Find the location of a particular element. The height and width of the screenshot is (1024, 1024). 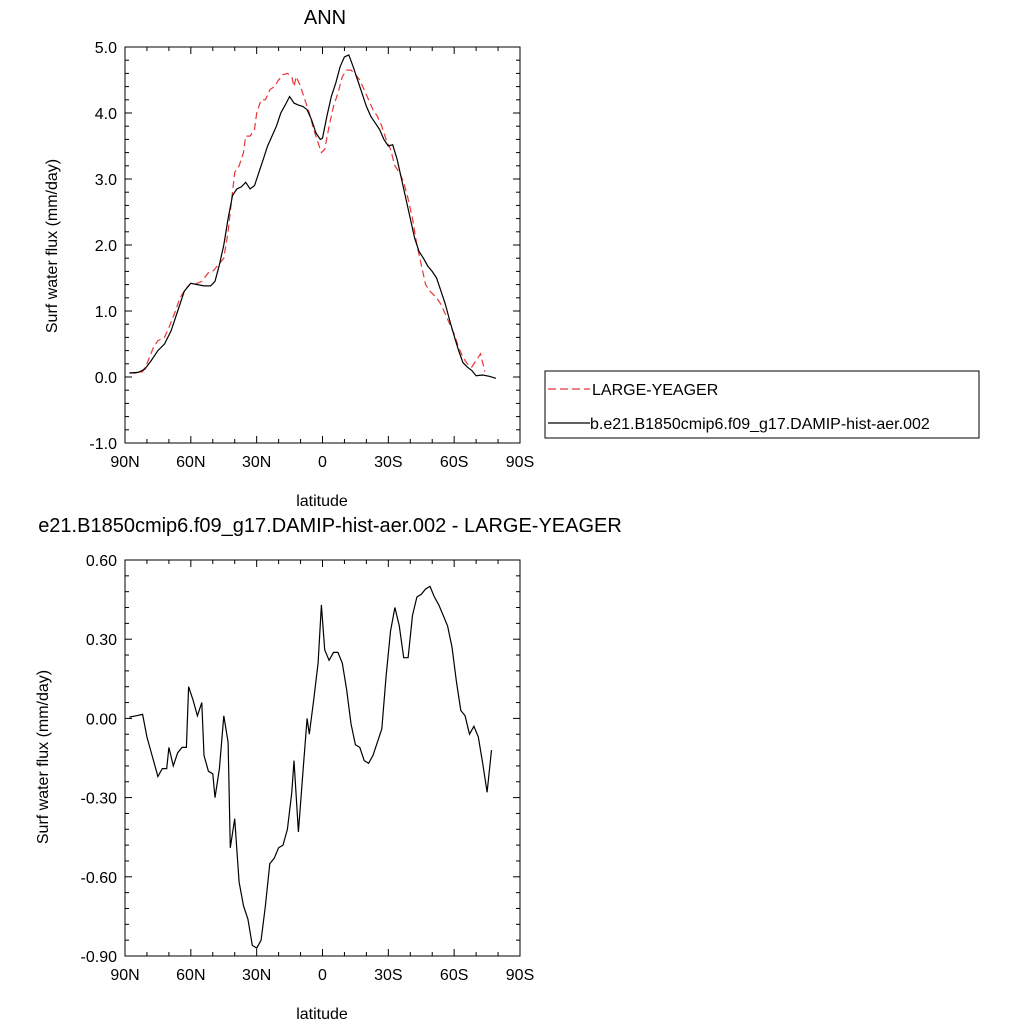

top-x-tick-label: 30S is located at coordinates (388, 462).